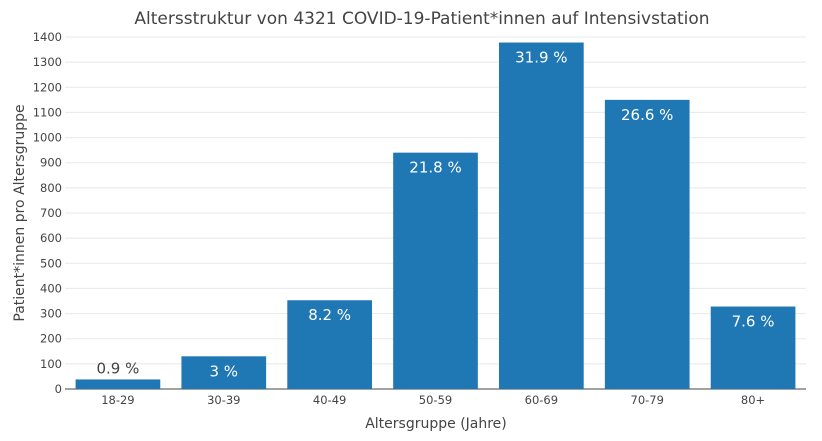 The height and width of the screenshot is (441, 822). Describe the element at coordinates (47, 138) in the screenshot. I see `y-tick-label: 1000` at that location.